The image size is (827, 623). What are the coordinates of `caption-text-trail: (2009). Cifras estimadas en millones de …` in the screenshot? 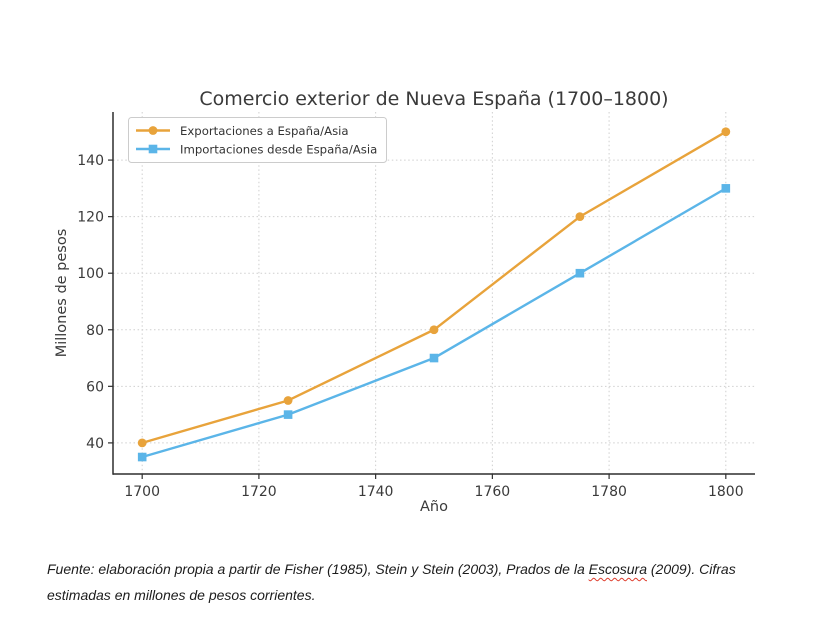 It's located at (391, 582).